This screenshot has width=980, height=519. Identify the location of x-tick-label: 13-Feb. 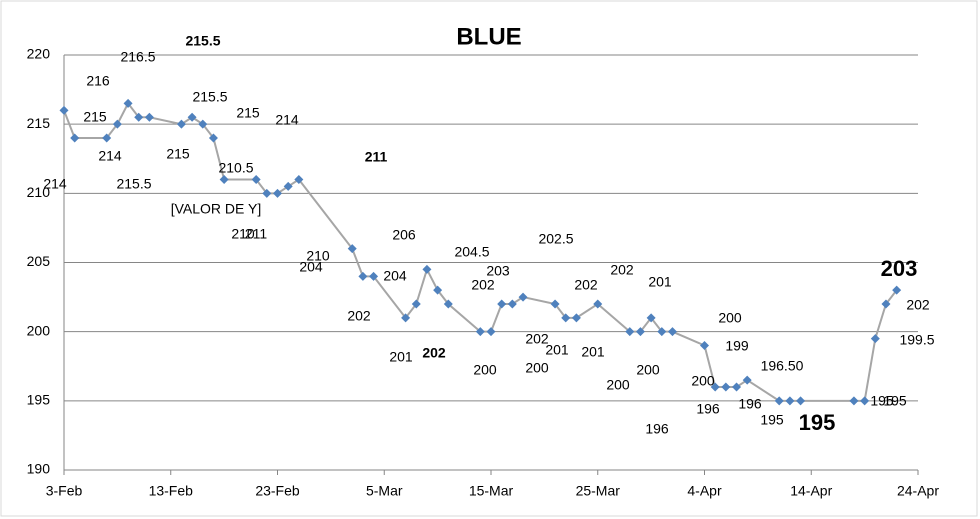
(171, 491).